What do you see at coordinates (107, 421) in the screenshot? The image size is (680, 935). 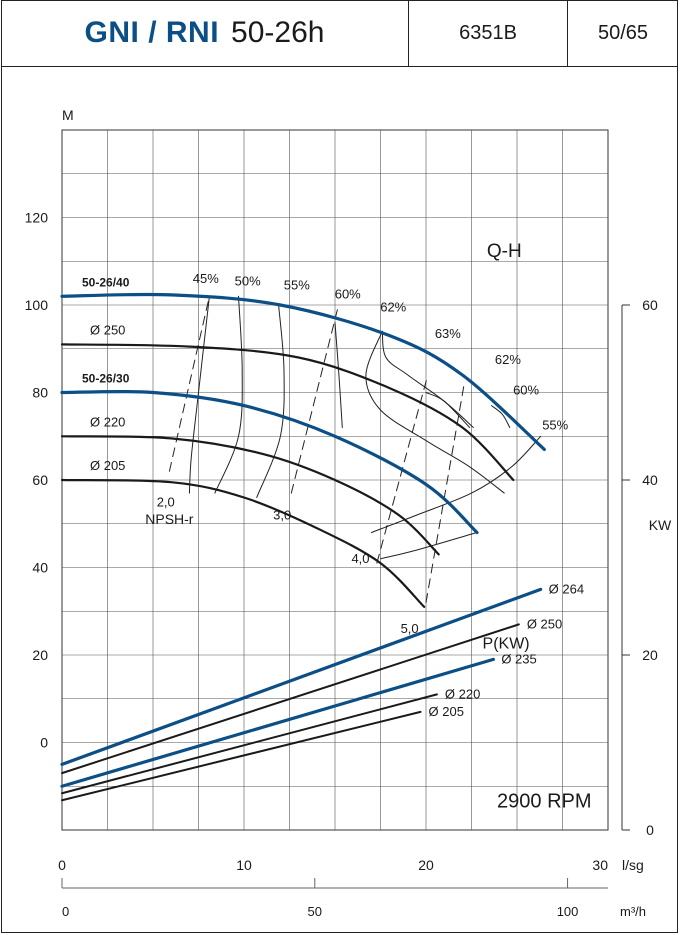 I see `qh-curve-label: Ø 220` at bounding box center [107, 421].